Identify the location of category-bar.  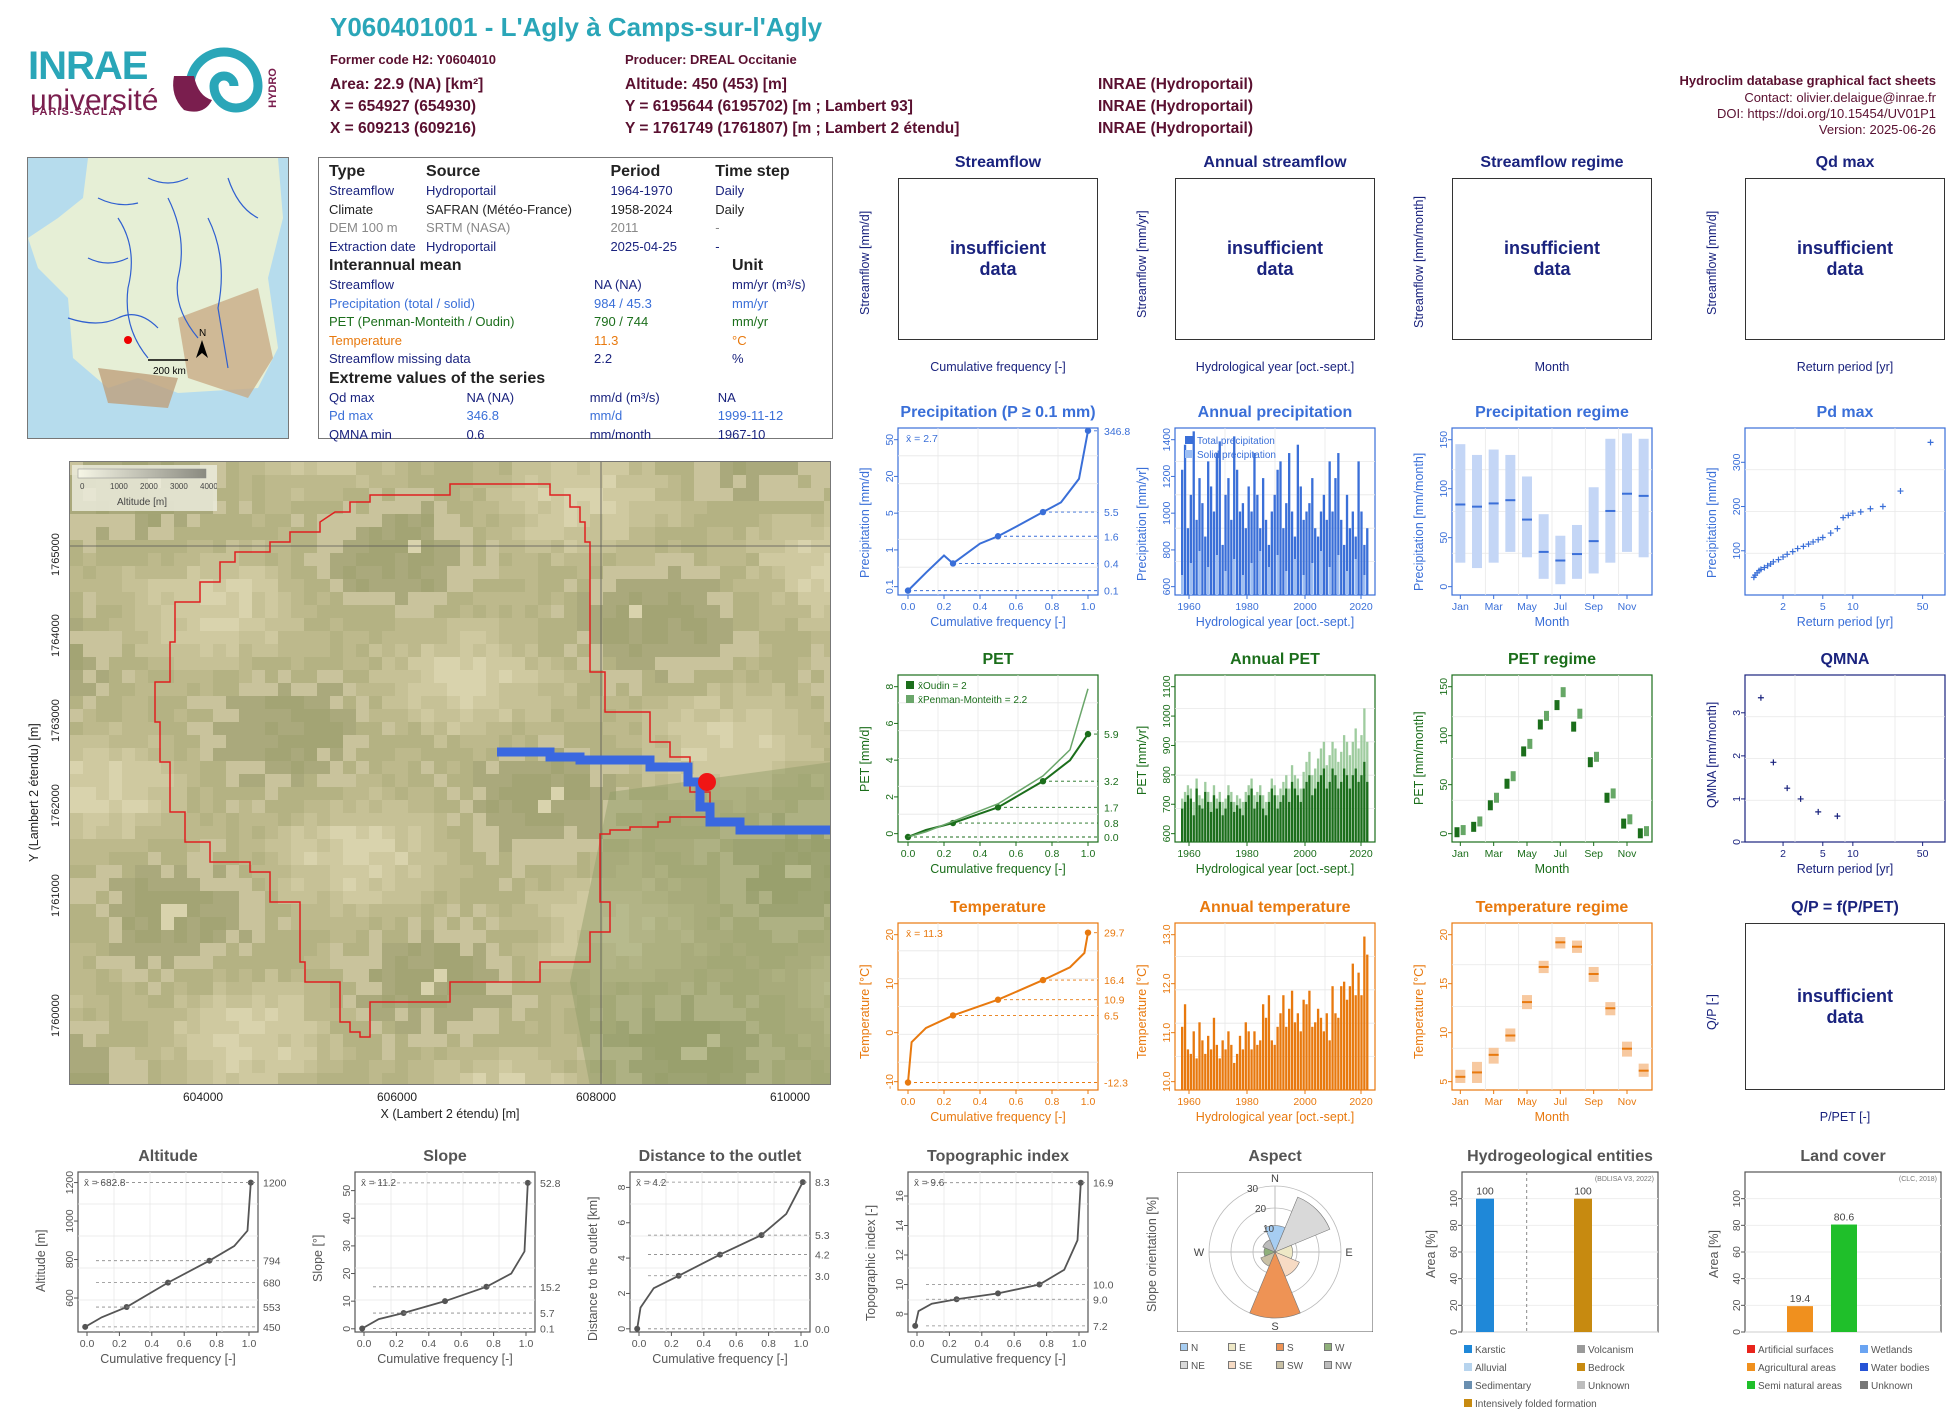
(1800, 1319).